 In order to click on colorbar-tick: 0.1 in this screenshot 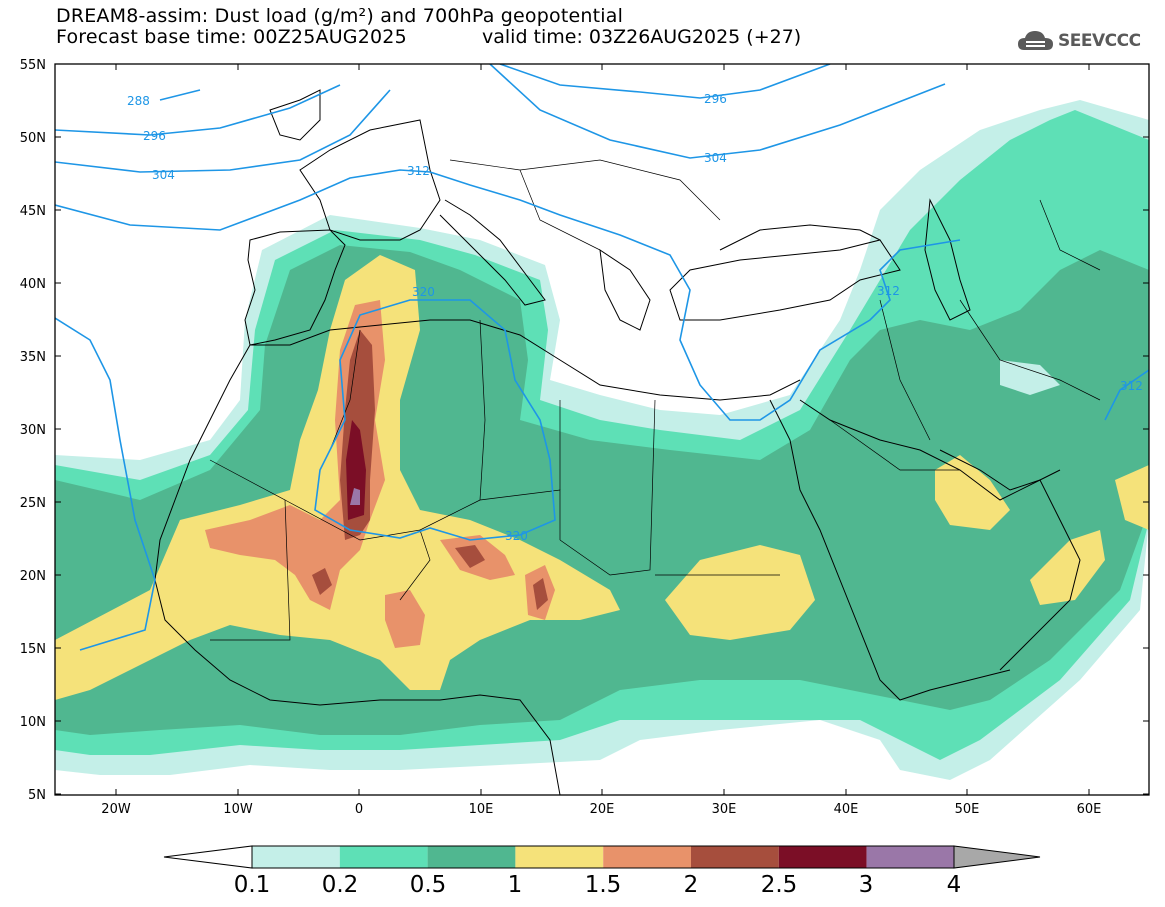, I will do `click(252, 885)`.